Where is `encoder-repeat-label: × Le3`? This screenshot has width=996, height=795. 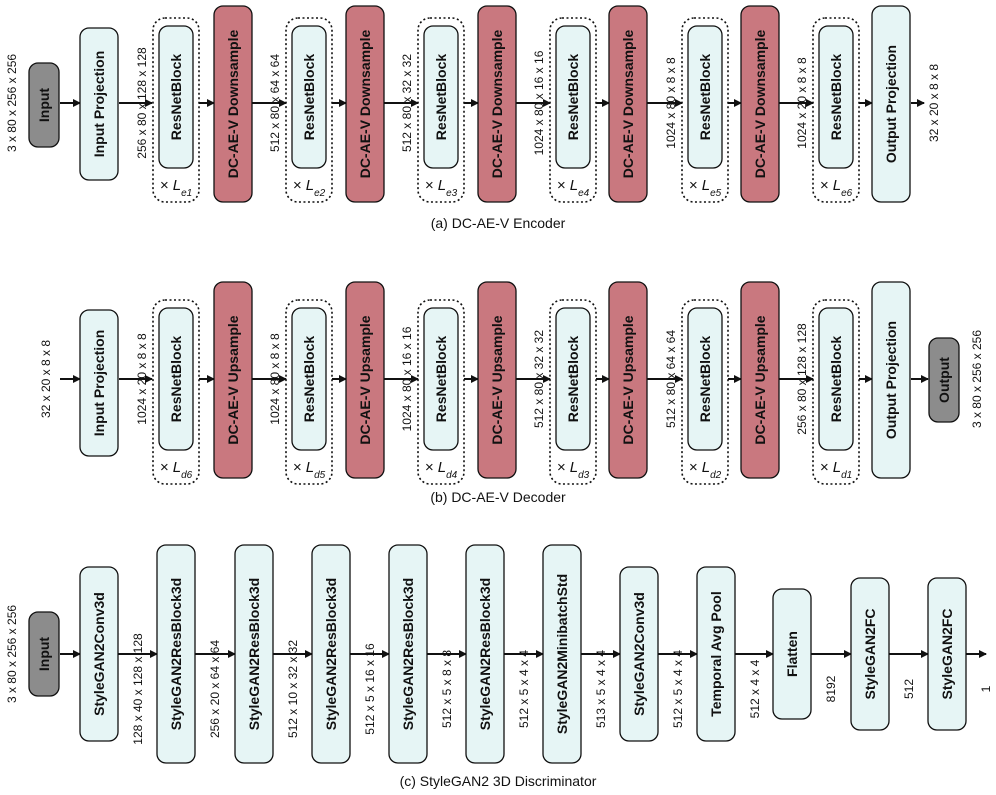
encoder-repeat-label: × Le3 is located at coordinates (441, 188).